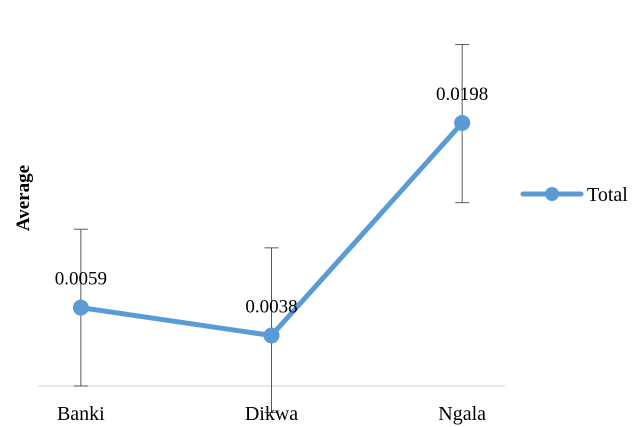 Image resolution: width=641 pixels, height=427 pixels. I want to click on x-tick-labels: Banki Dikwa Ngala, so click(271, 414).